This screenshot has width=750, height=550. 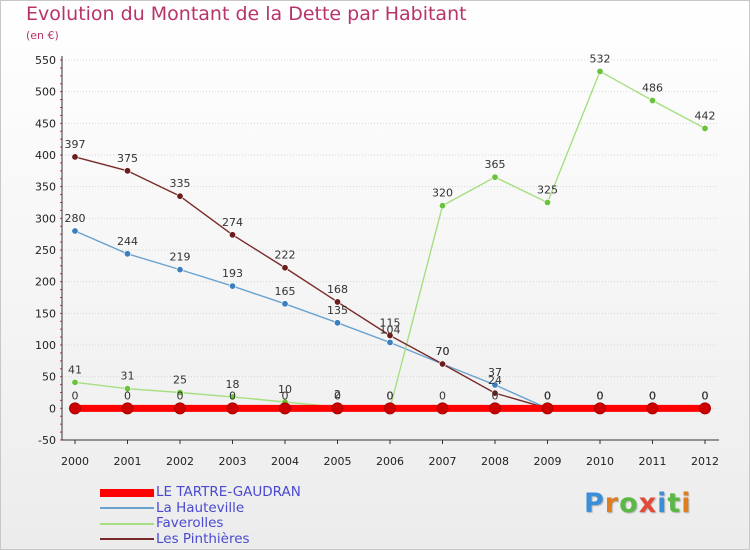 What do you see at coordinates (180, 461) in the screenshot?
I see `x-tick-label: 2002` at bounding box center [180, 461].